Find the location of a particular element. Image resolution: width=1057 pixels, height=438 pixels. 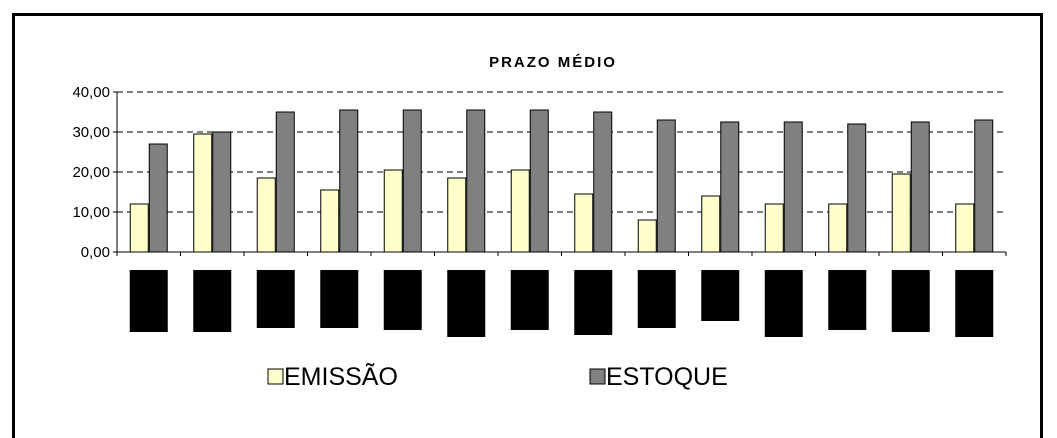

legend-swatch-estoque is located at coordinates (597, 376).